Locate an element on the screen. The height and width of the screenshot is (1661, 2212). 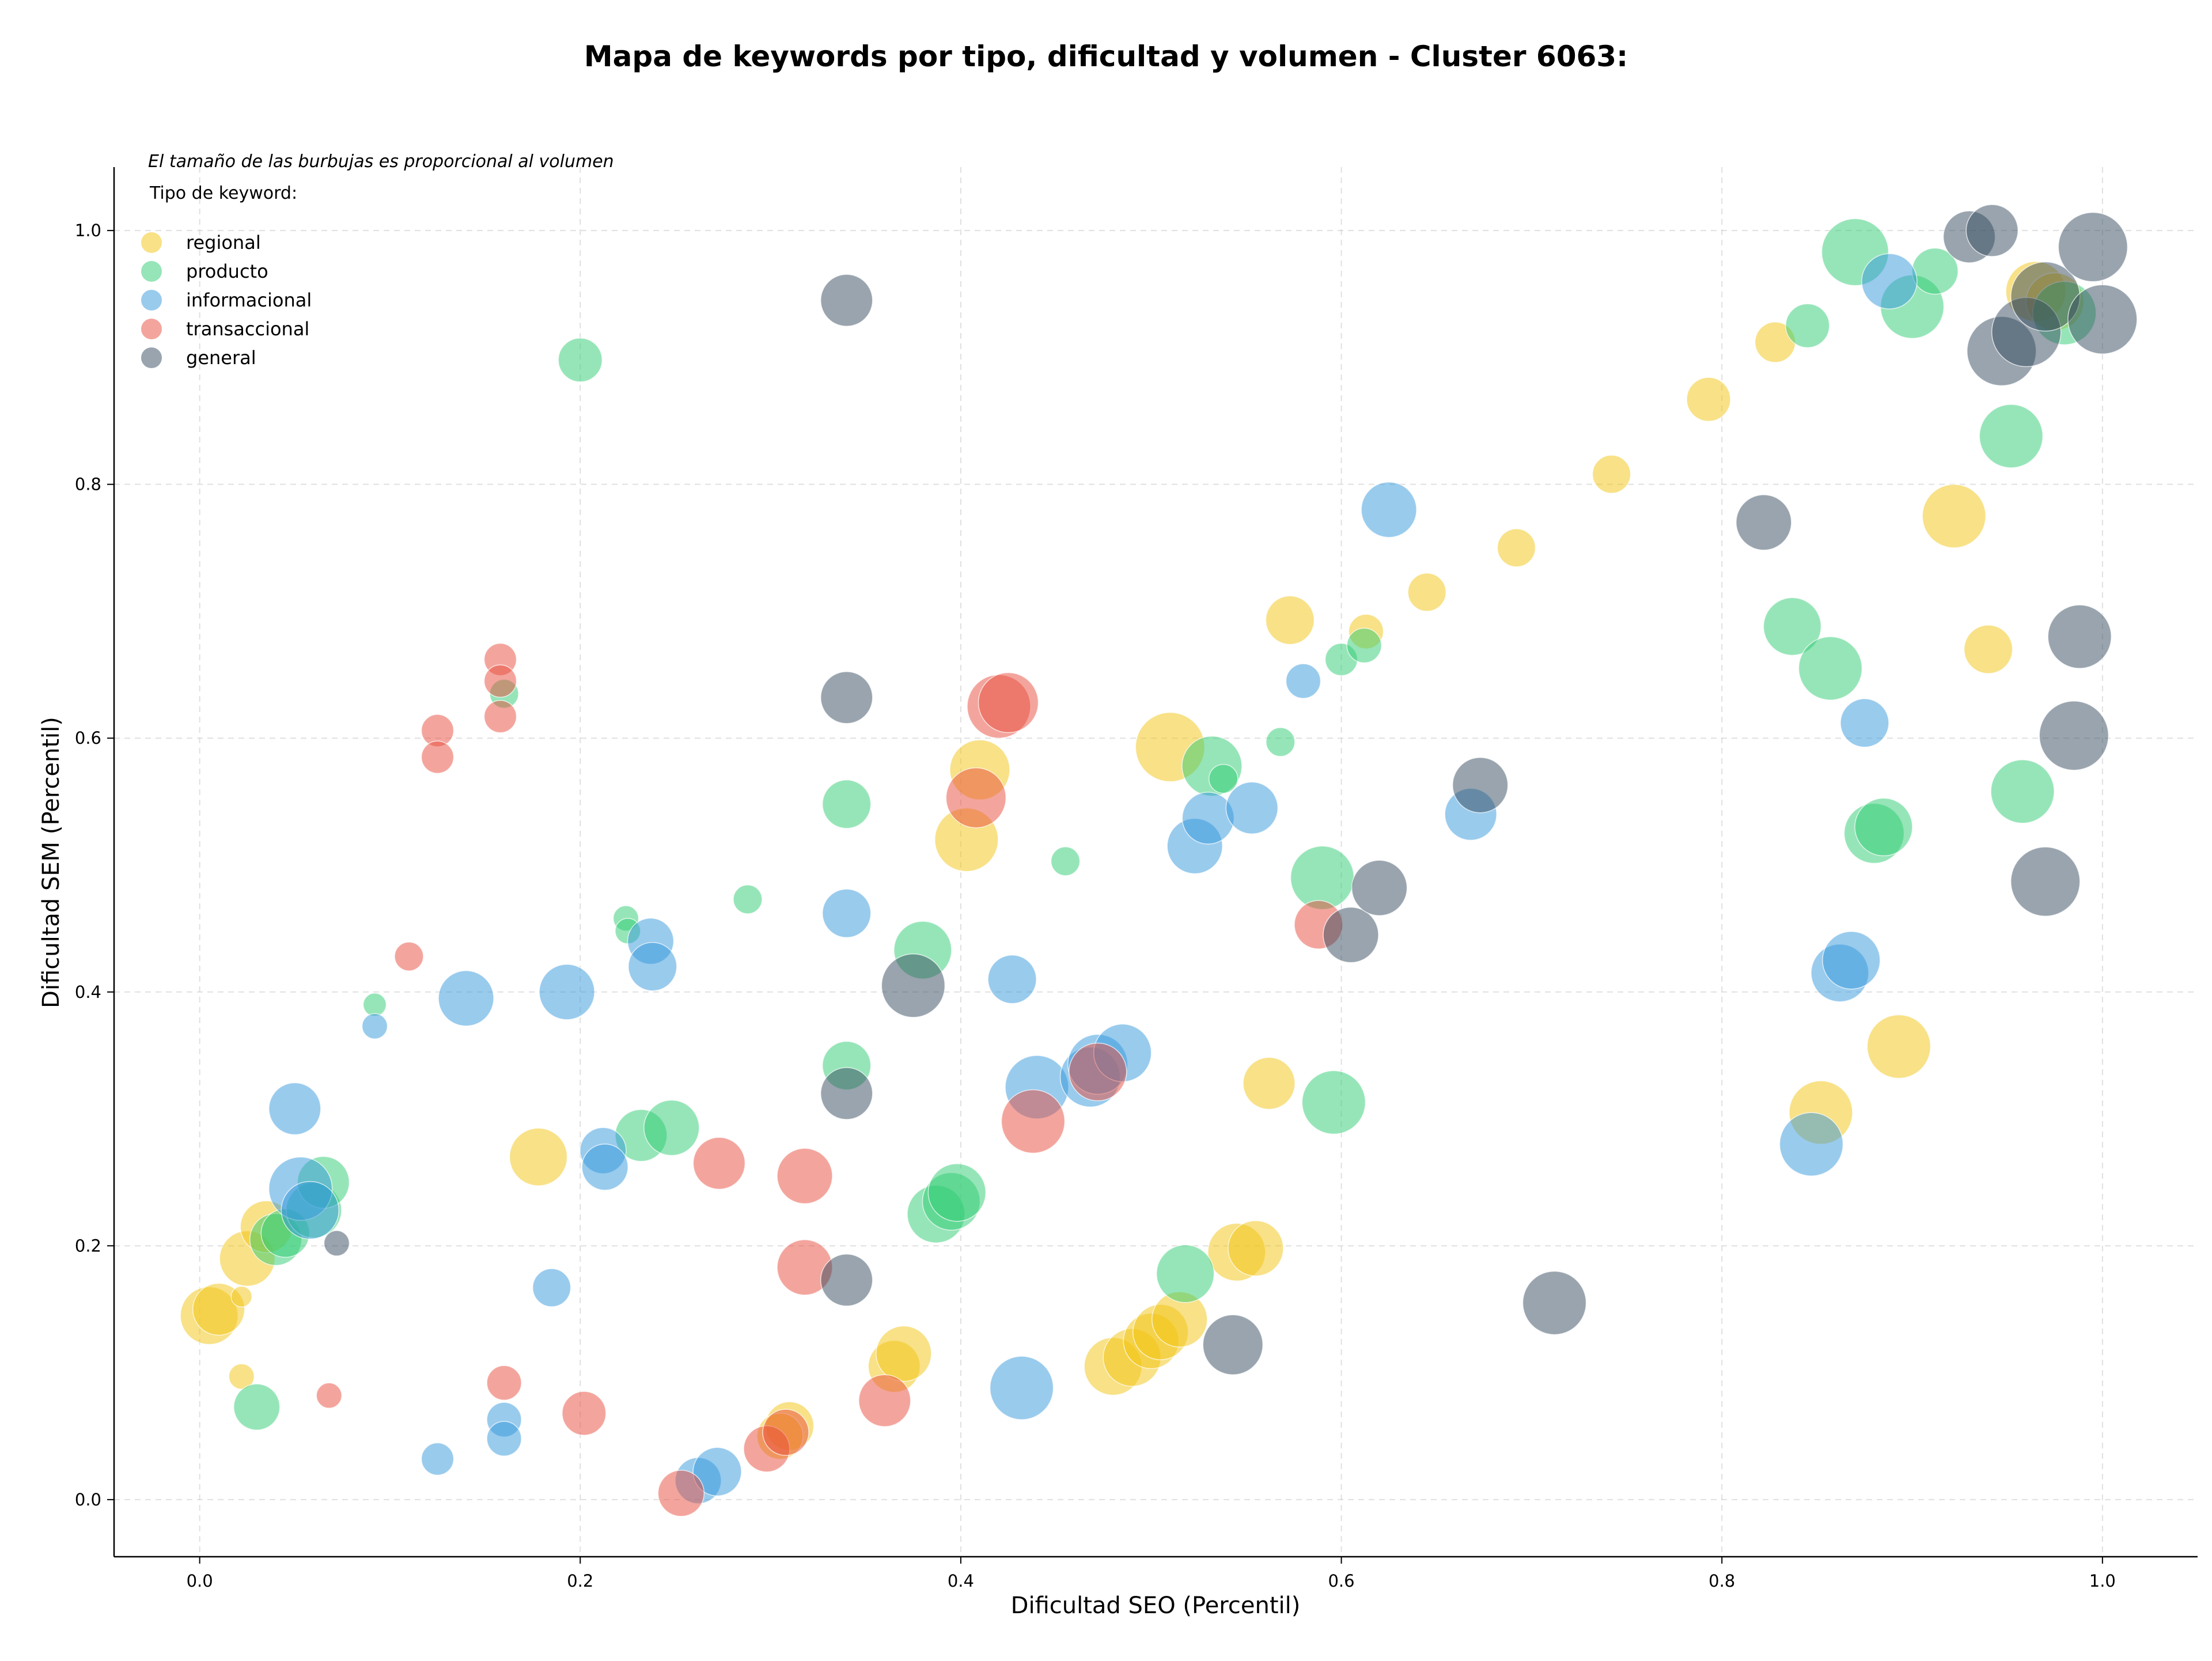
y-tick-label: 0.4 is located at coordinates (88, 992).